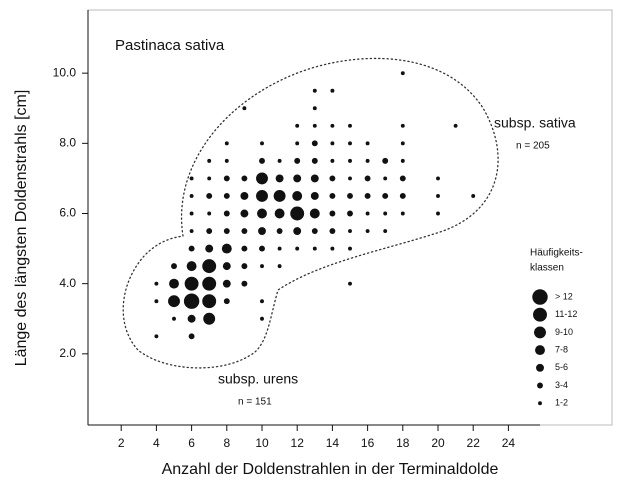 This screenshot has height=488, width=622. What do you see at coordinates (255, 402) in the screenshot?
I see `annotation: n = 151` at bounding box center [255, 402].